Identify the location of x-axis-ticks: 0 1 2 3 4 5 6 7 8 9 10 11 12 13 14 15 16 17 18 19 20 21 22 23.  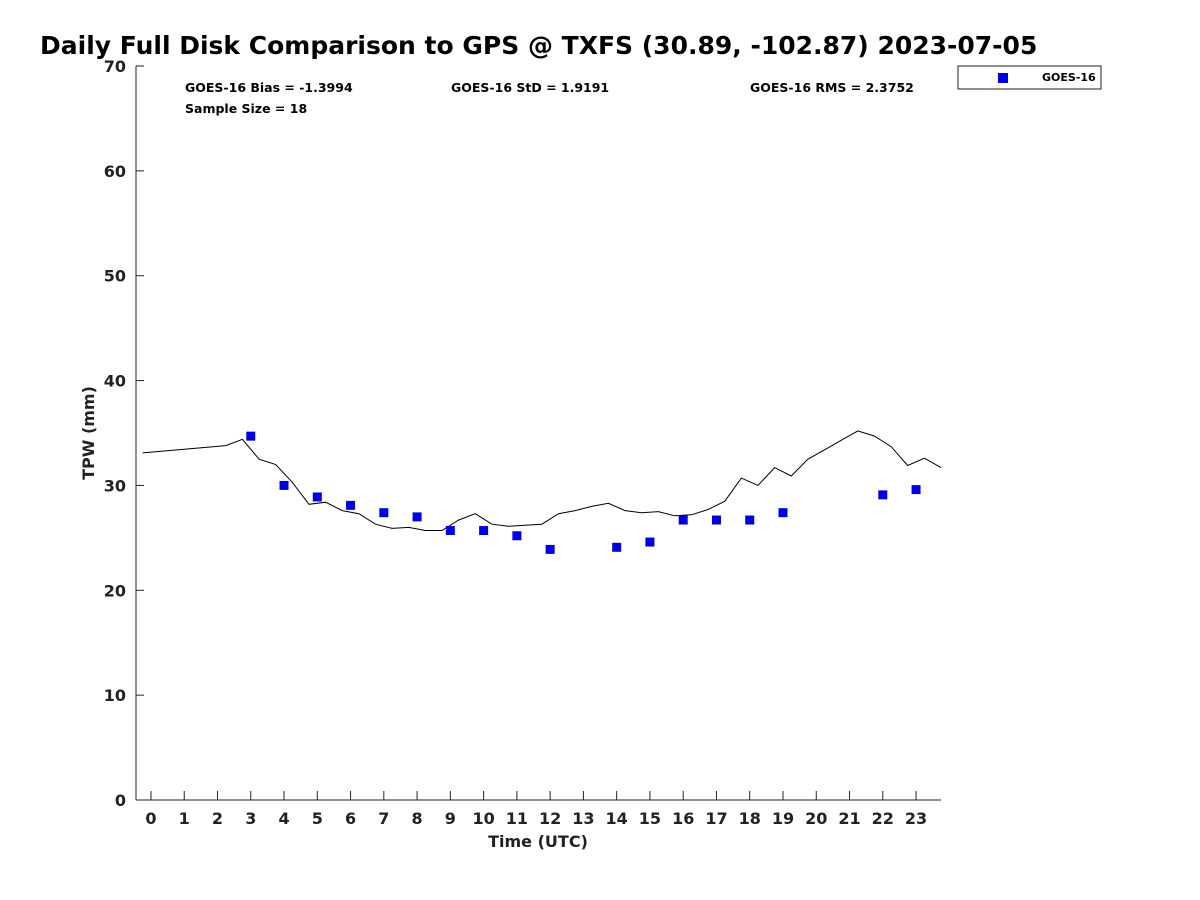
(536, 809).